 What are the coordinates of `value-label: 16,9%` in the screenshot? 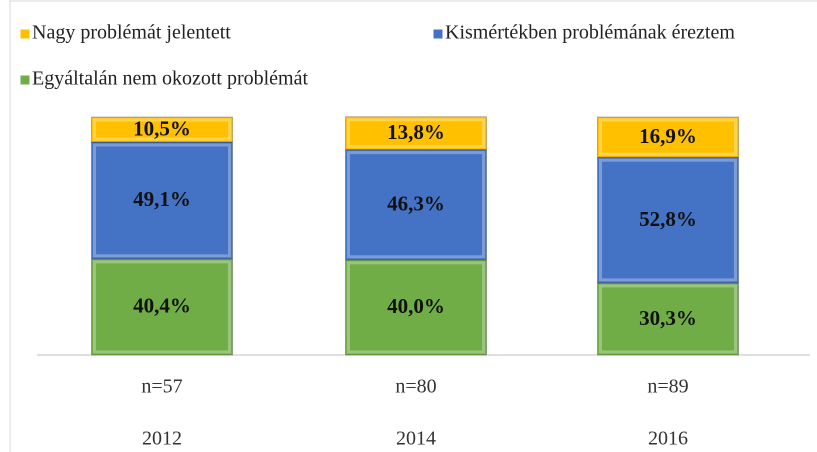 It's located at (668, 136).